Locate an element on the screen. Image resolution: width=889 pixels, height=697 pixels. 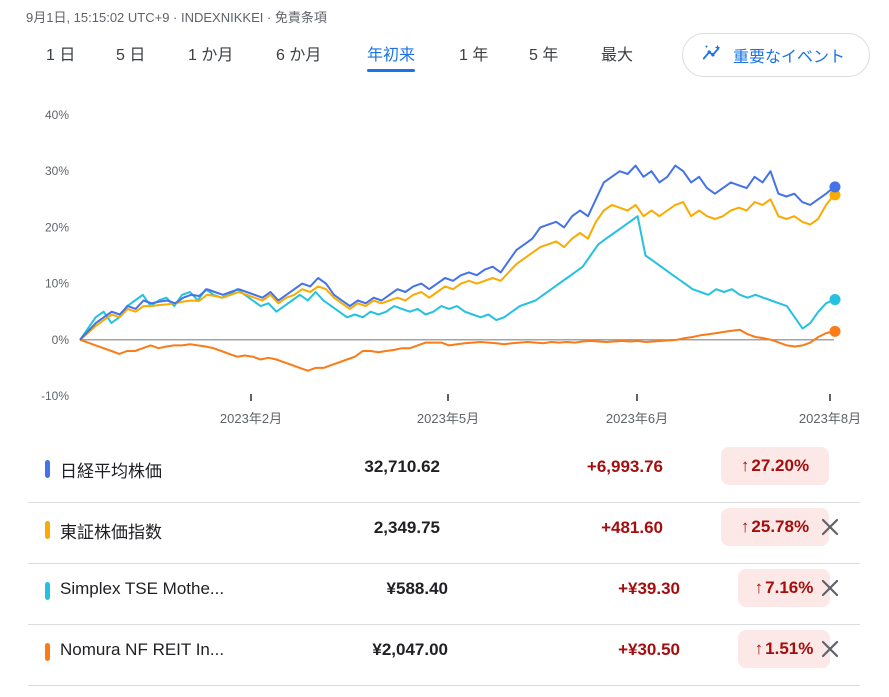
x-tick-label: 2023年5月 is located at coordinates (448, 418).